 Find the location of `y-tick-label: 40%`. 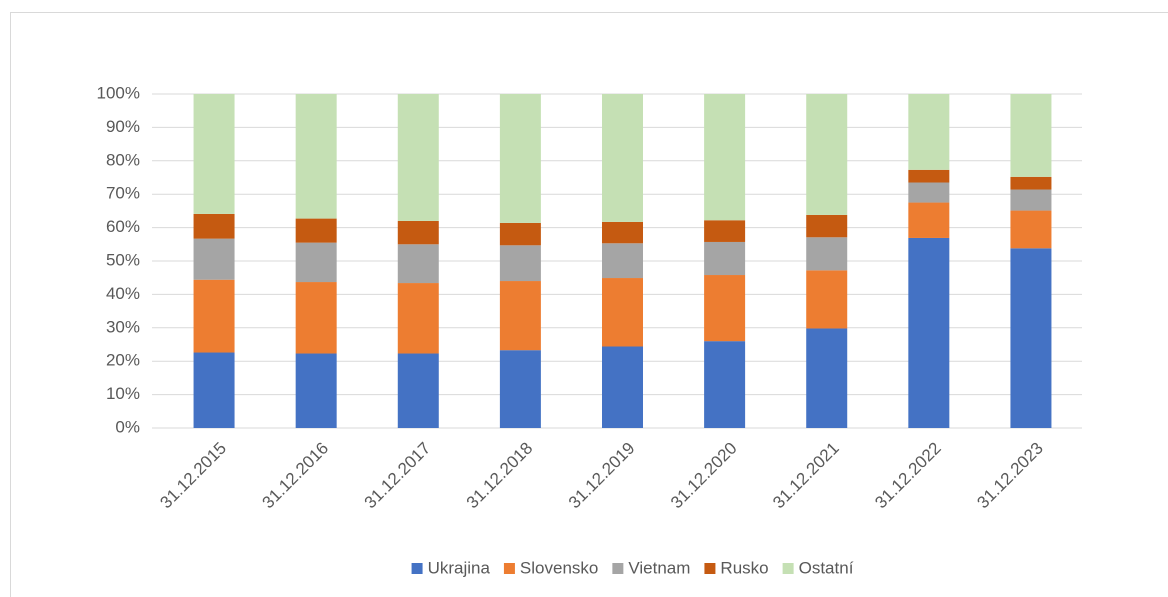

y-tick-label: 40% is located at coordinates (123, 293).